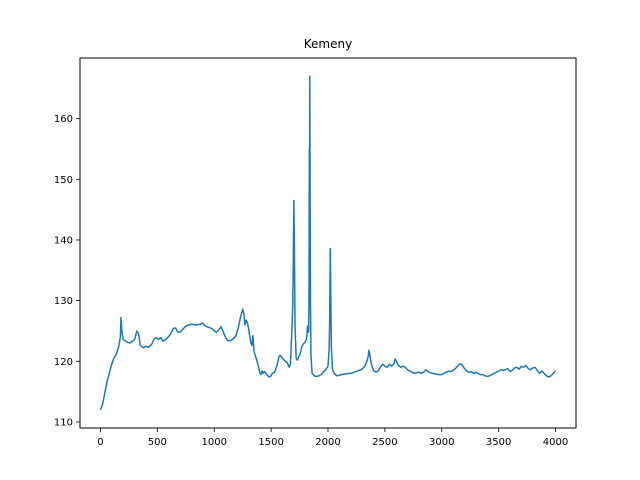 The width and height of the screenshot is (640, 480). I want to click on y-tick-label: 130, so click(63, 301).